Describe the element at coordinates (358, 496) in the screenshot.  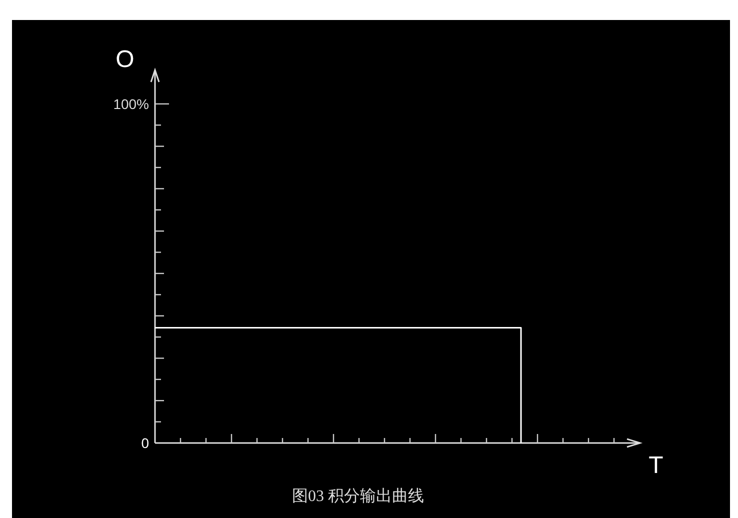
I see `text: 图03 积分输出曲线` at that location.